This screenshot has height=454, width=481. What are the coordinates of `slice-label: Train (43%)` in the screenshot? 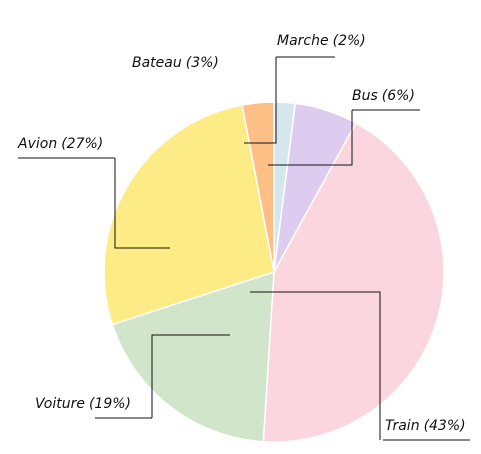 It's located at (425, 426).